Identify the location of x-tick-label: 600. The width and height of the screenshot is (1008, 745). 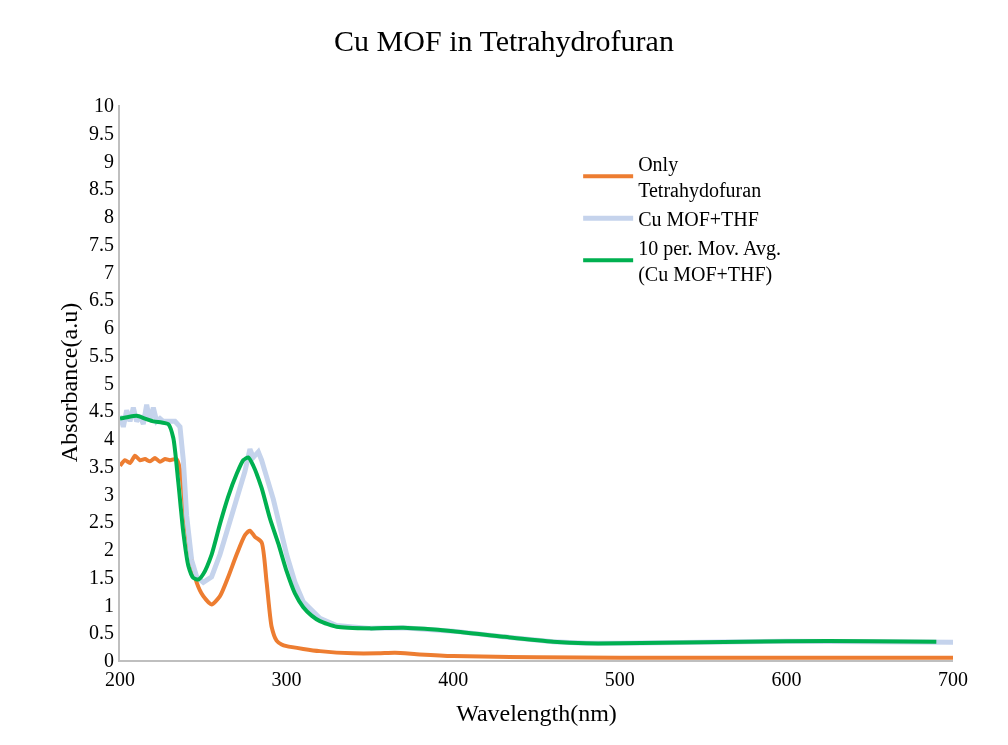
(786, 679).